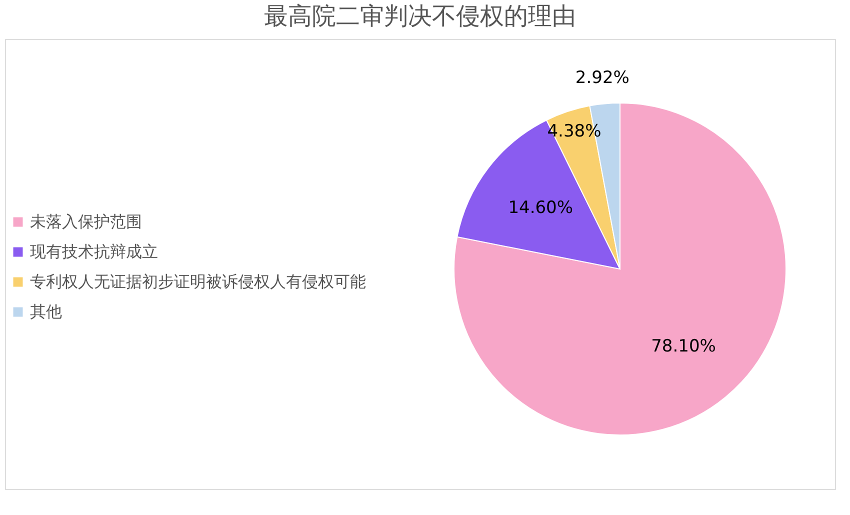  What do you see at coordinates (46, 311) in the screenshot?
I see `legend-label: 其他` at bounding box center [46, 311].